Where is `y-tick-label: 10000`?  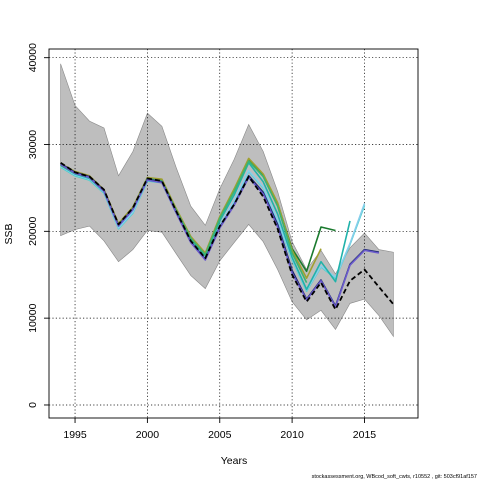 y-tick-label: 10000 is located at coordinates (33, 317).